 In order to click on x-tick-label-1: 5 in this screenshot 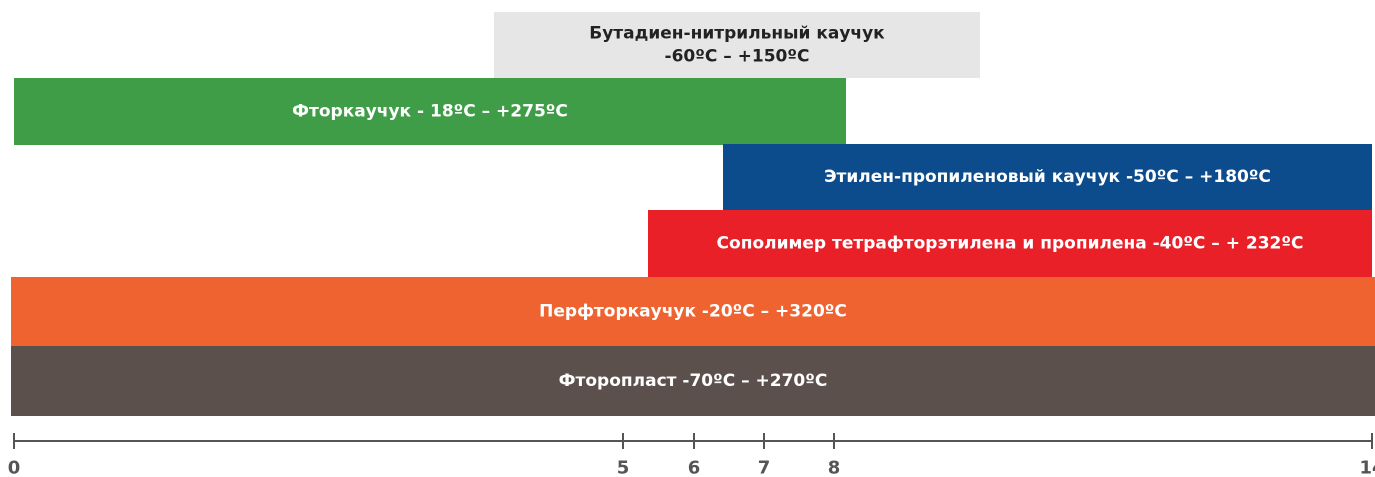, I will do `click(623, 467)`.